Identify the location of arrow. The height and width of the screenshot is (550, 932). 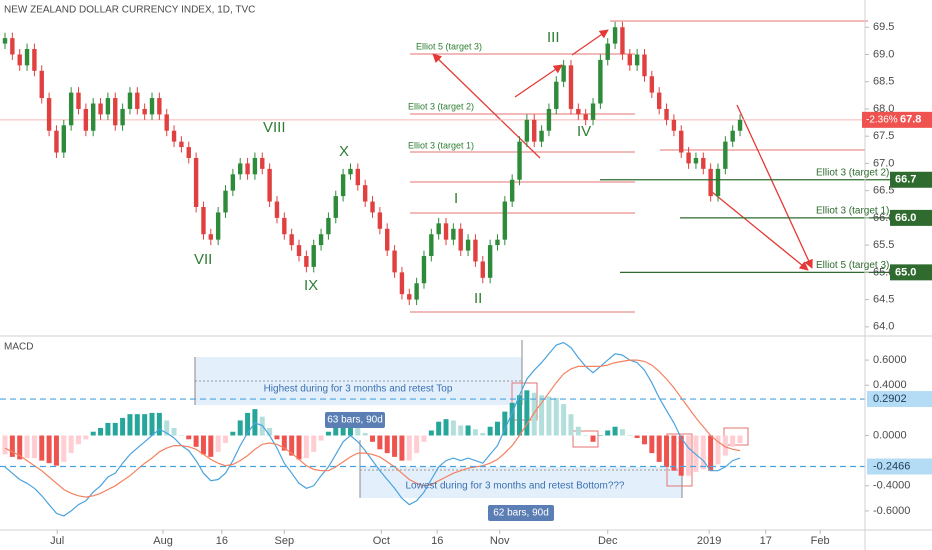
(538, 81).